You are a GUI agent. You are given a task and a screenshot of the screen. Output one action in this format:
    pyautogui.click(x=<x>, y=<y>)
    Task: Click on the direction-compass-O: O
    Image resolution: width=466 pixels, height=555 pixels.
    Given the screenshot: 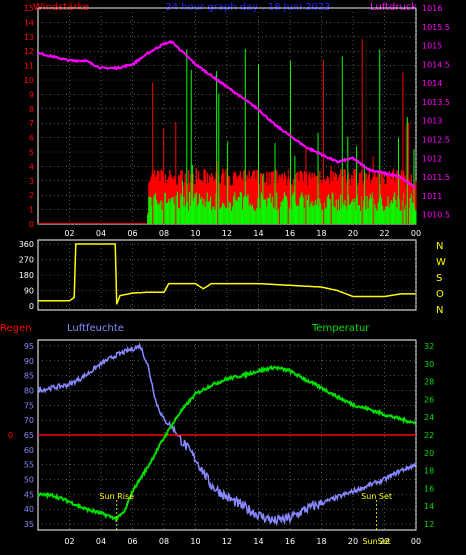 What is the action you would take?
    pyautogui.click(x=440, y=294)
    